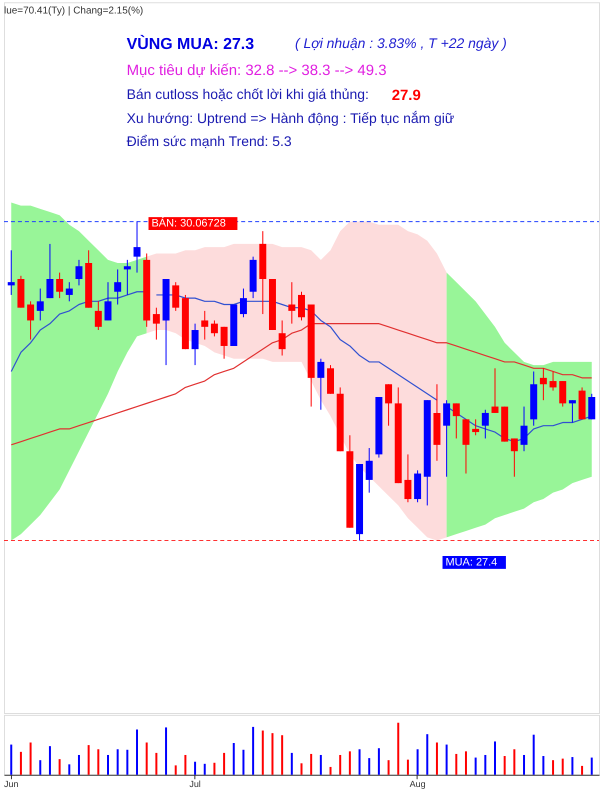 The image size is (600, 800). I want to click on text: MUA: 27.4, so click(472, 562).